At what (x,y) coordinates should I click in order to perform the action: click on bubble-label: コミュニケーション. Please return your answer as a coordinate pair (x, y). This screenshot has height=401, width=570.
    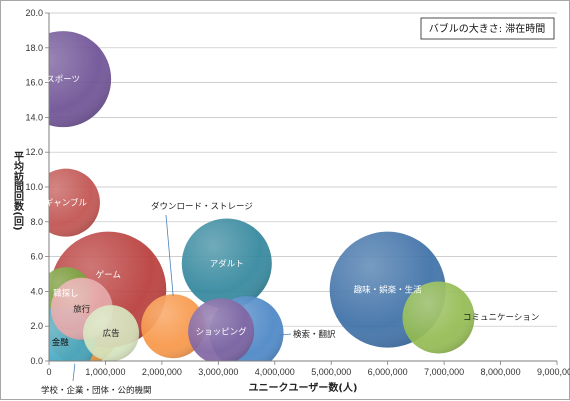
    Looking at the image, I should click on (501, 318).